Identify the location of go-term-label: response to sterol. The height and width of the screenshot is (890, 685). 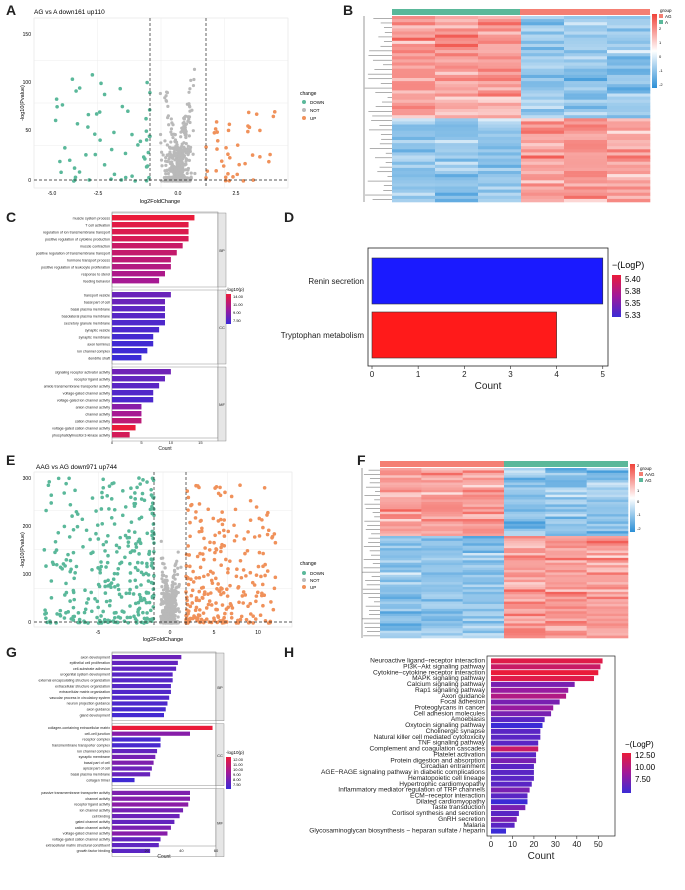
(95, 275).